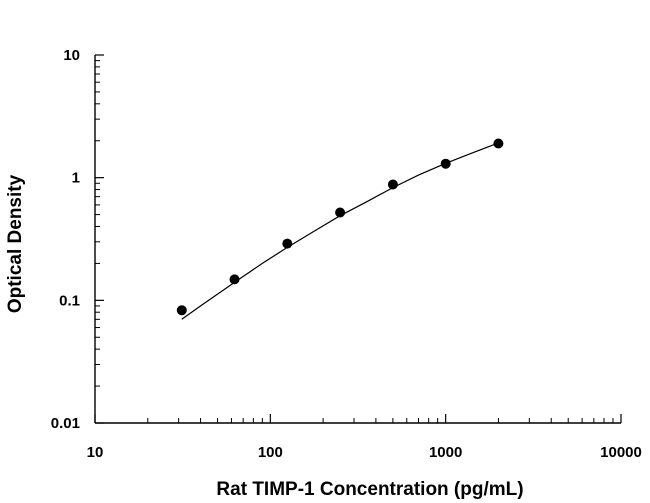 The width and height of the screenshot is (650, 503). I want to click on x-axis-title: Rat TIMP-1 Concentration (pg/mL), so click(369, 489).